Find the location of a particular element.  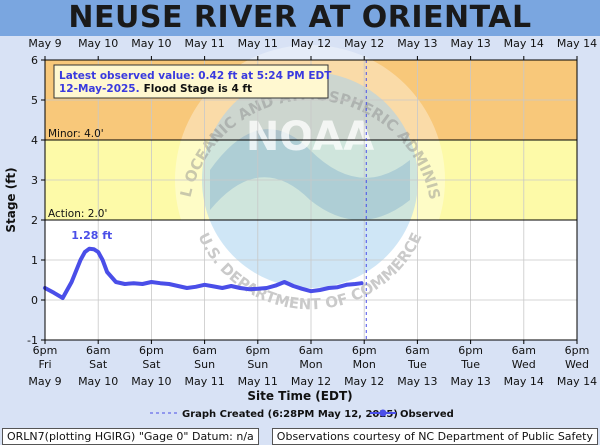

x-time-label-0: 6pm is located at coordinates (45, 350).